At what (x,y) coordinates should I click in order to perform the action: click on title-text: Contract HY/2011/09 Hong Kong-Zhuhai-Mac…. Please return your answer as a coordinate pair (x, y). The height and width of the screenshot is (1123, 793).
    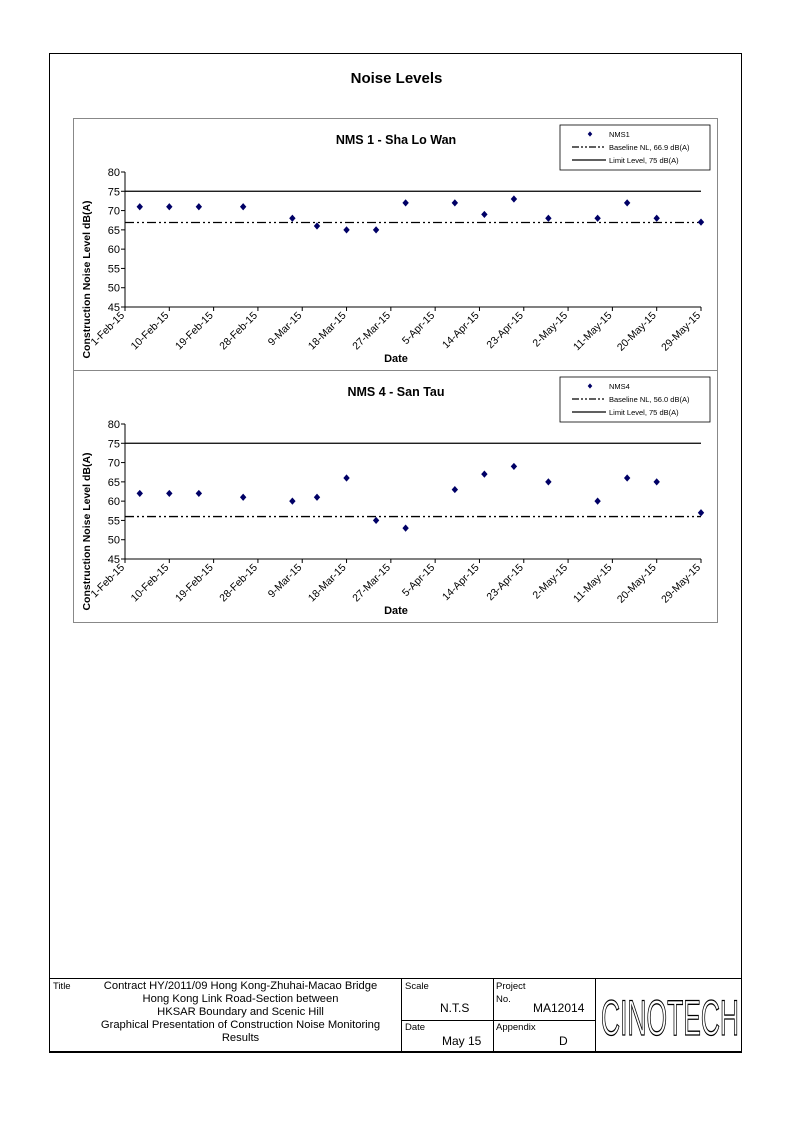
    Looking at the image, I should click on (240, 1012).